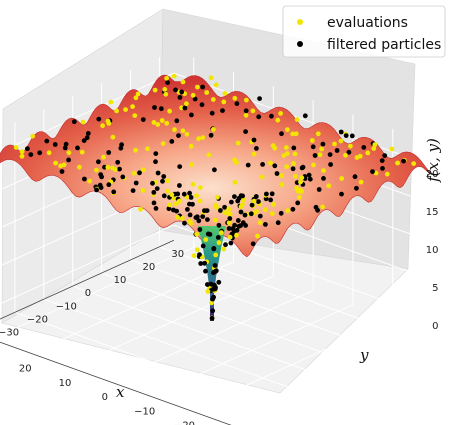  Describe the element at coordinates (367, 23) in the screenshot. I see `legend-label-evaluations: evaluations` at that location.